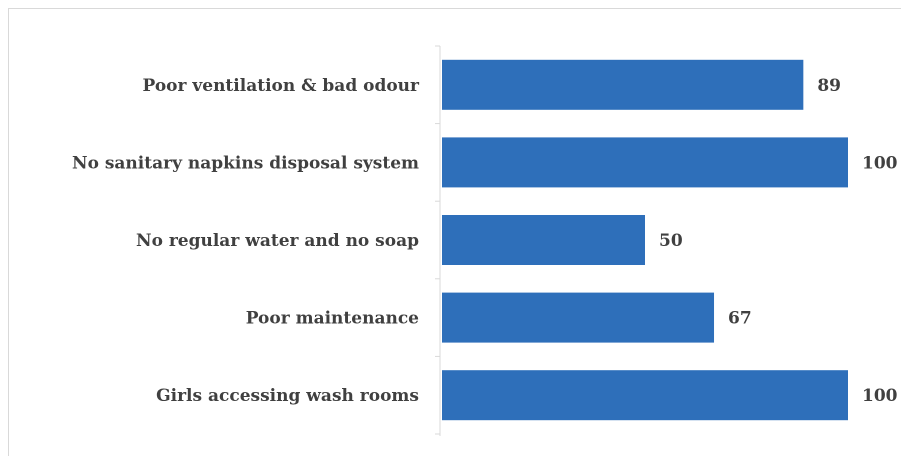 This screenshot has width=903, height=458. I want to click on data-label: 89, so click(829, 86).